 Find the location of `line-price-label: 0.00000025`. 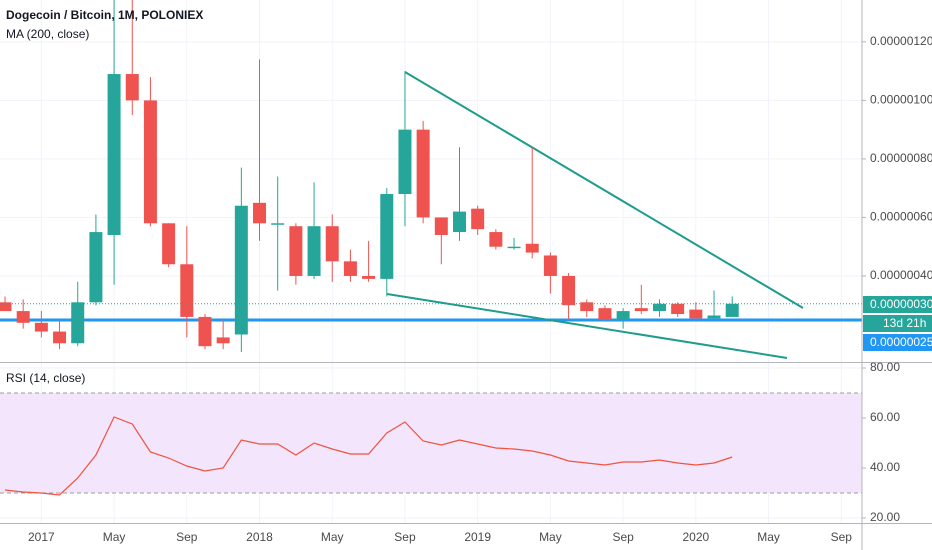

line-price-label: 0.00000025 is located at coordinates (901, 342).